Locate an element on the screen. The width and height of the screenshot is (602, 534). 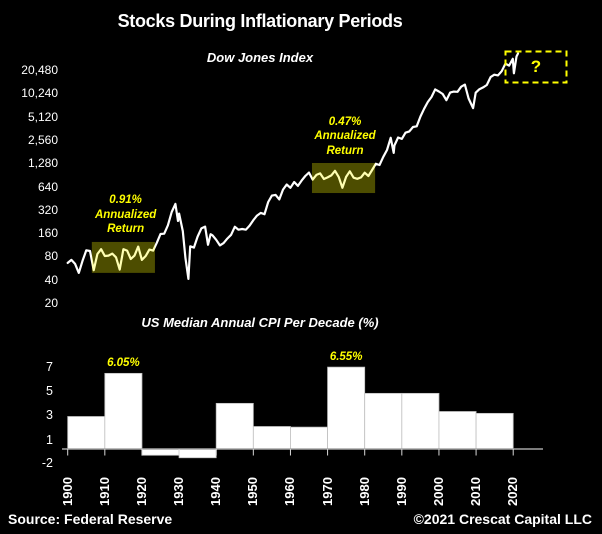
year-label-1900: 1900 is located at coordinates (67, 491).